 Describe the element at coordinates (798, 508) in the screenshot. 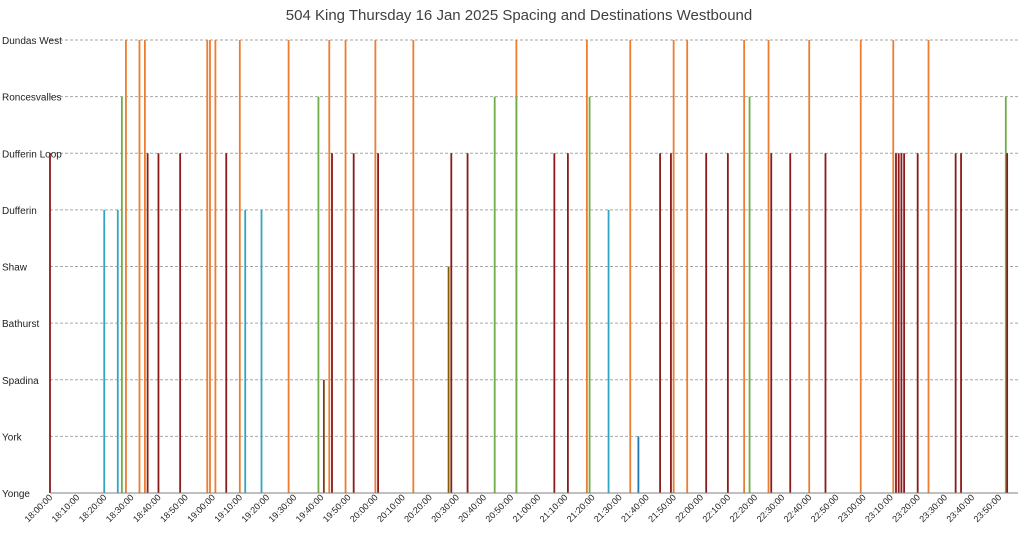

I see `x-tick-label: 22:40:00` at that location.